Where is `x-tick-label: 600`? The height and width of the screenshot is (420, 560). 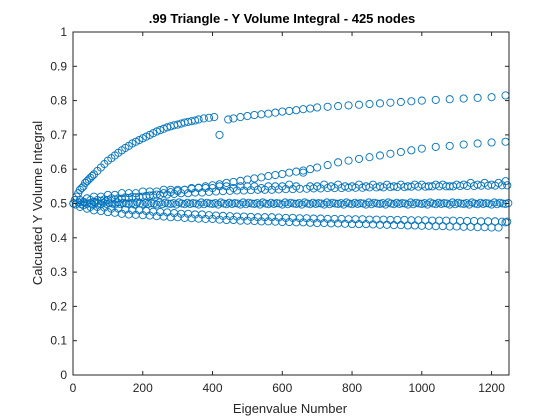 x-tick-label: 600 is located at coordinates (282, 388).